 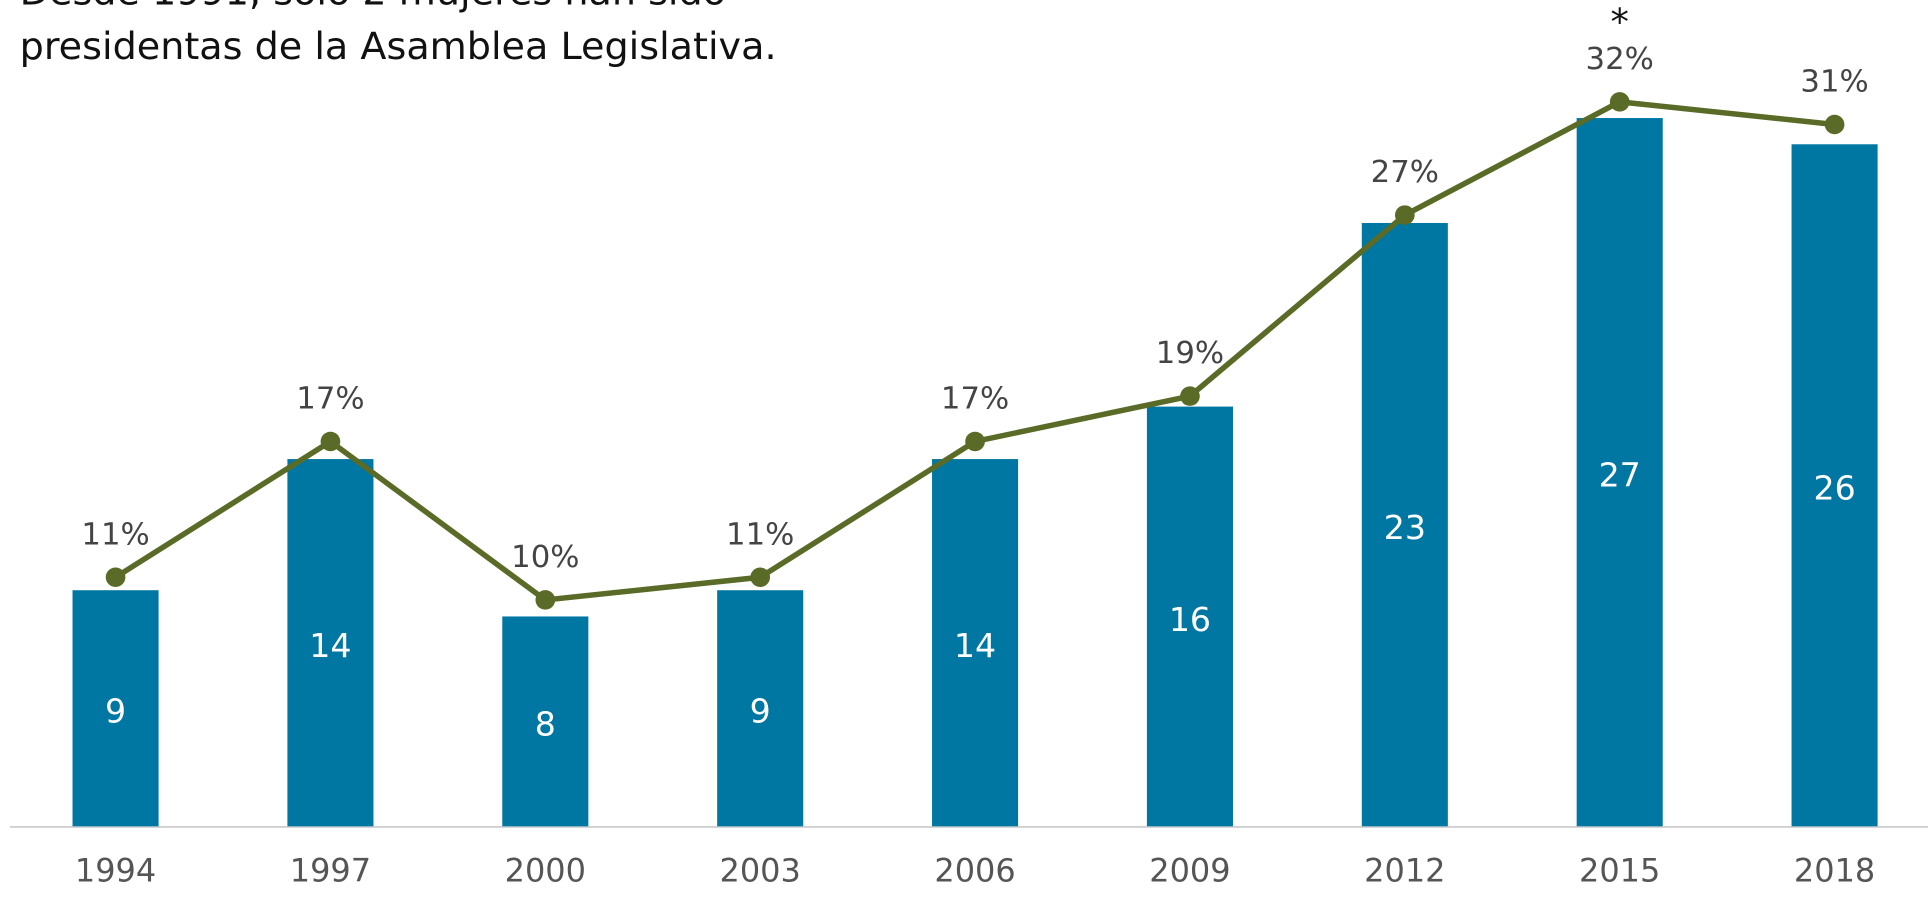 I want to click on bar-value-label: 23, so click(x=1405, y=527).